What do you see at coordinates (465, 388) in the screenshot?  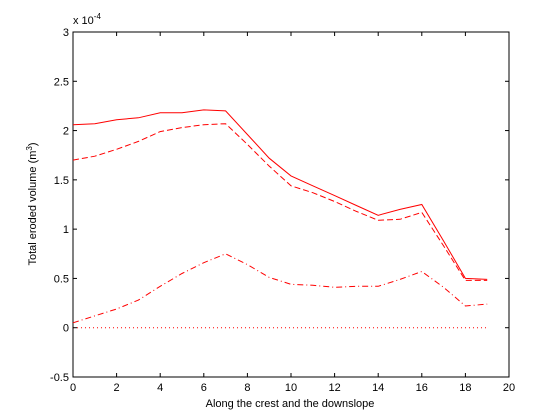 I see `x-tick-label: 18` at bounding box center [465, 388].